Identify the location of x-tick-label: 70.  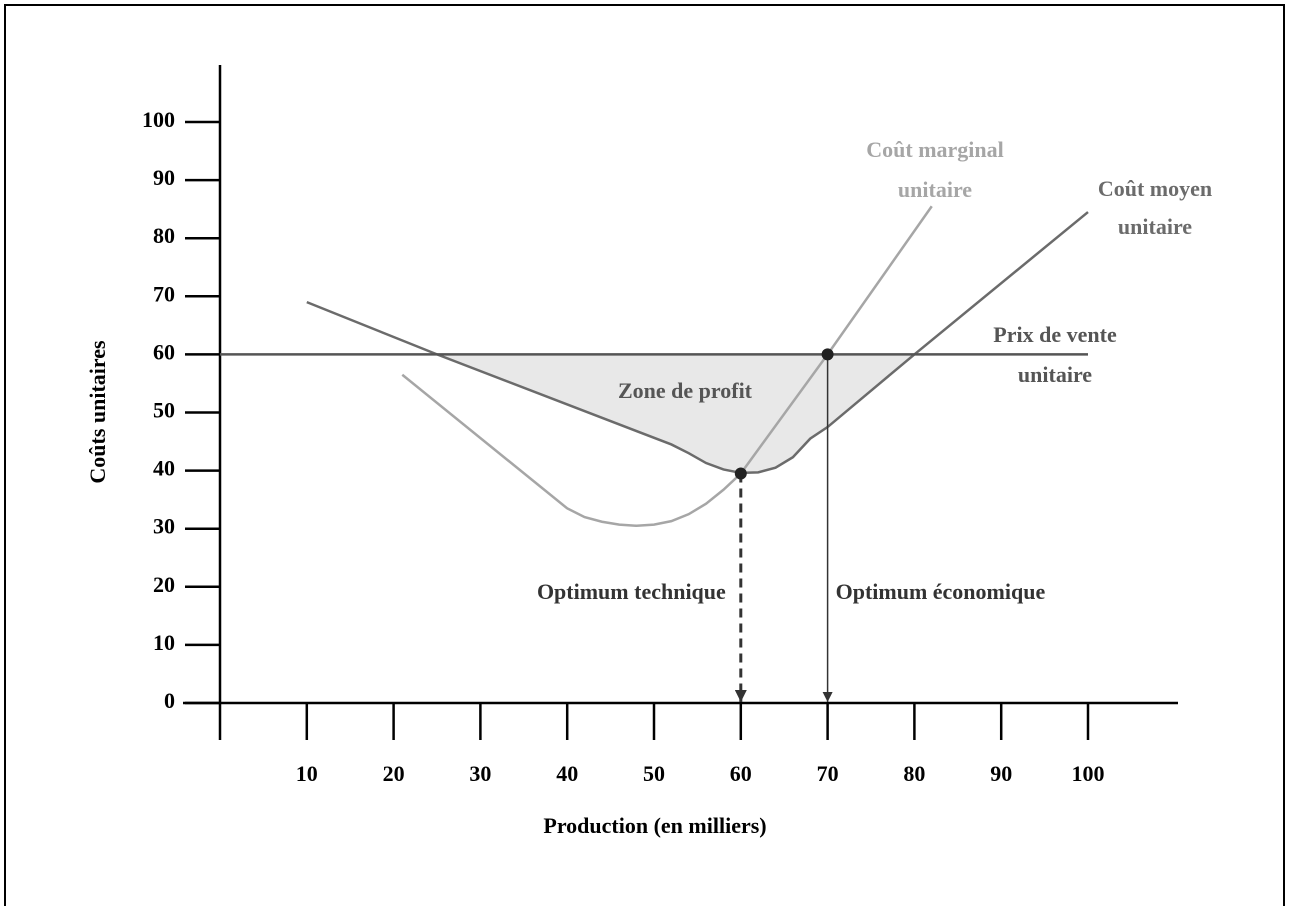
(828, 773).